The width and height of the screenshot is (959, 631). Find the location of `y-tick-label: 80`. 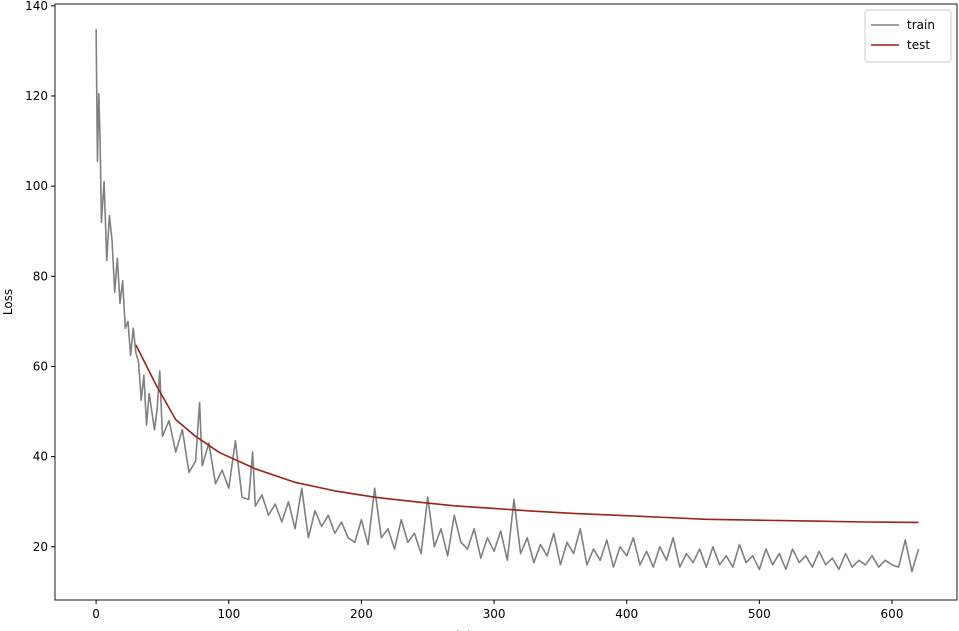

y-tick-label: 80 is located at coordinates (40, 276).